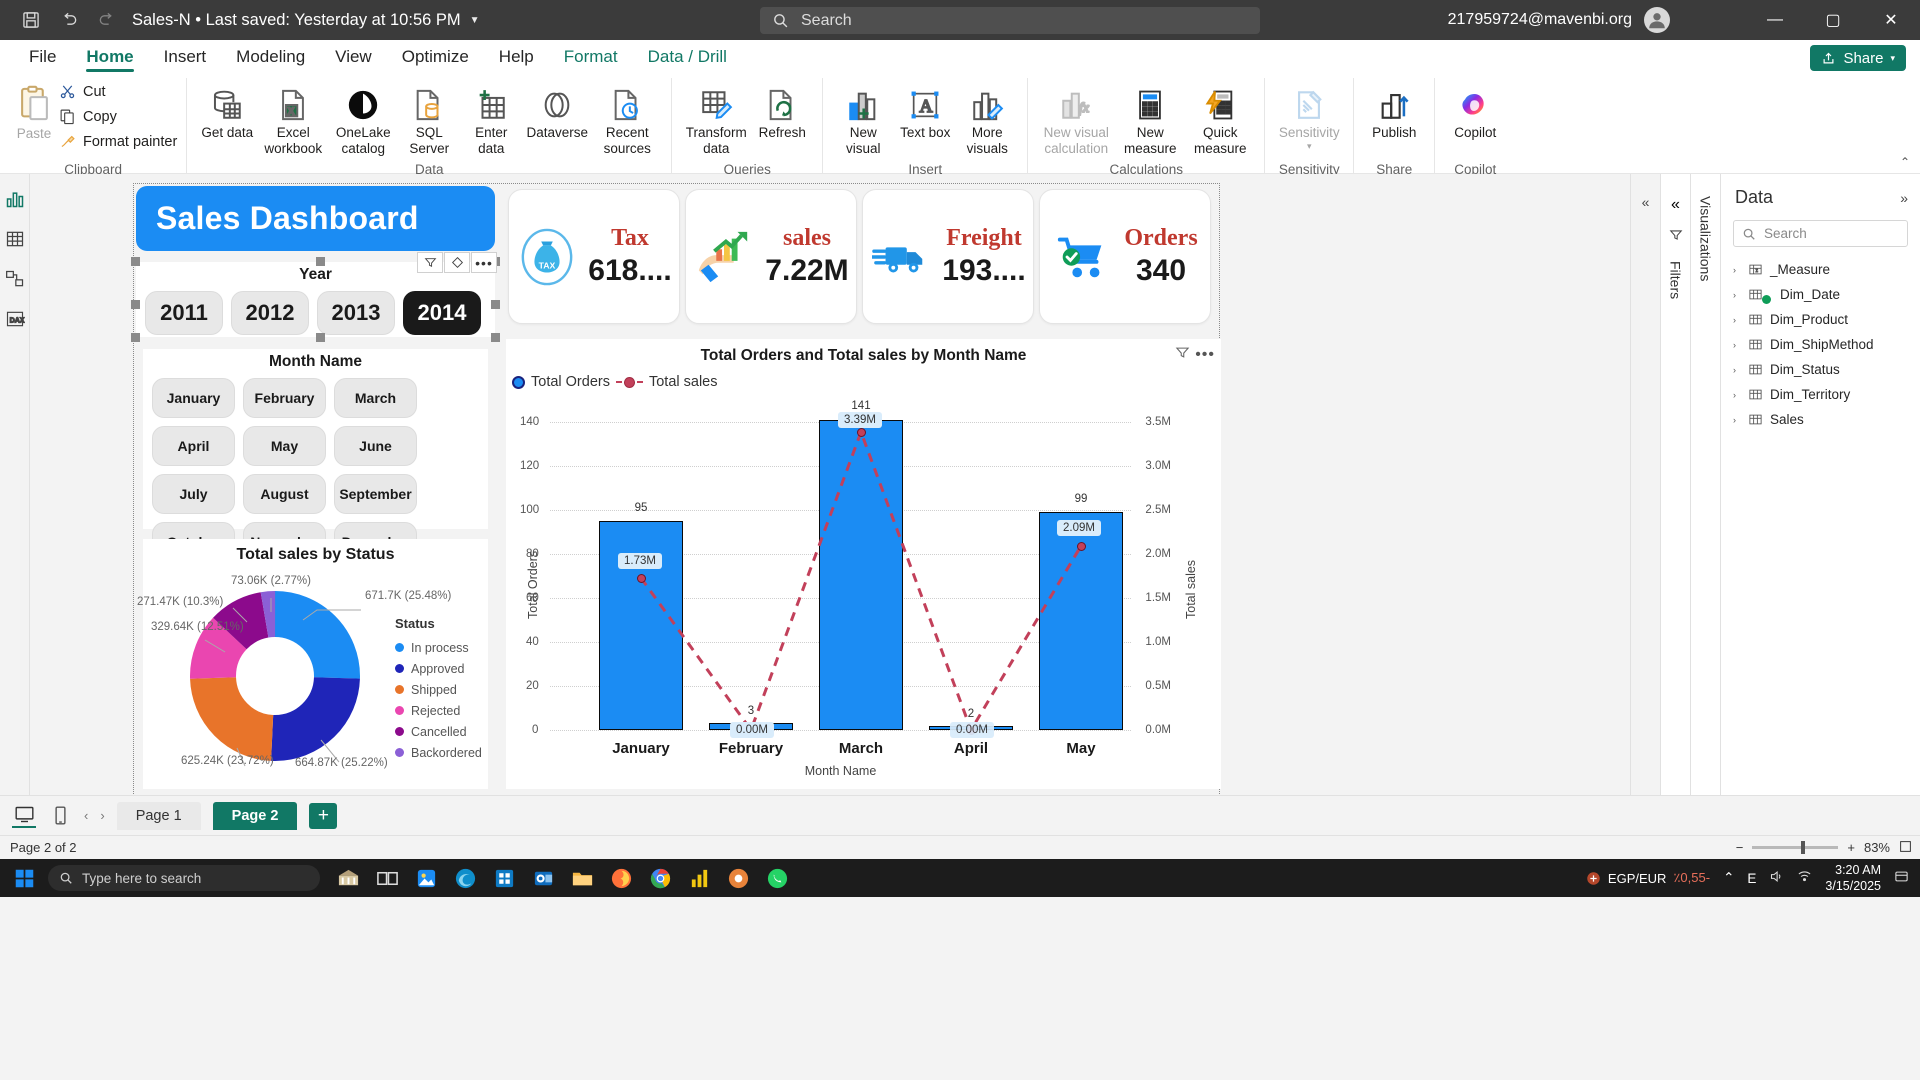 This screenshot has width=1920, height=1080. I want to click on undo-icon, so click(69, 20).